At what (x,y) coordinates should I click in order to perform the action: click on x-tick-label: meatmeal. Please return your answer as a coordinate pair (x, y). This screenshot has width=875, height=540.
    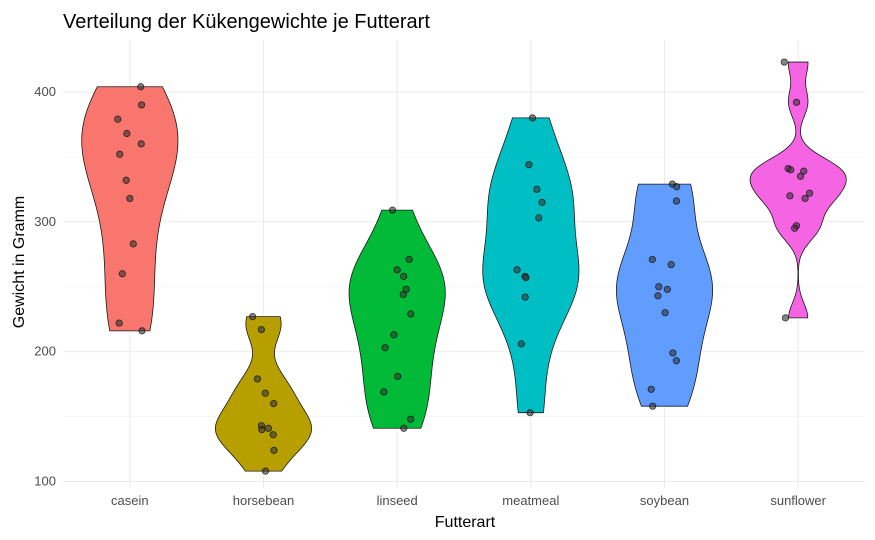
    Looking at the image, I should click on (530, 500).